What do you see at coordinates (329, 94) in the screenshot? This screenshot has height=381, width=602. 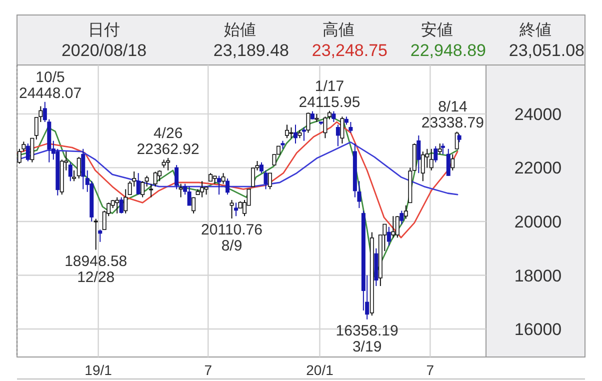 I see `annotation: 1/17 24115.95` at bounding box center [329, 94].